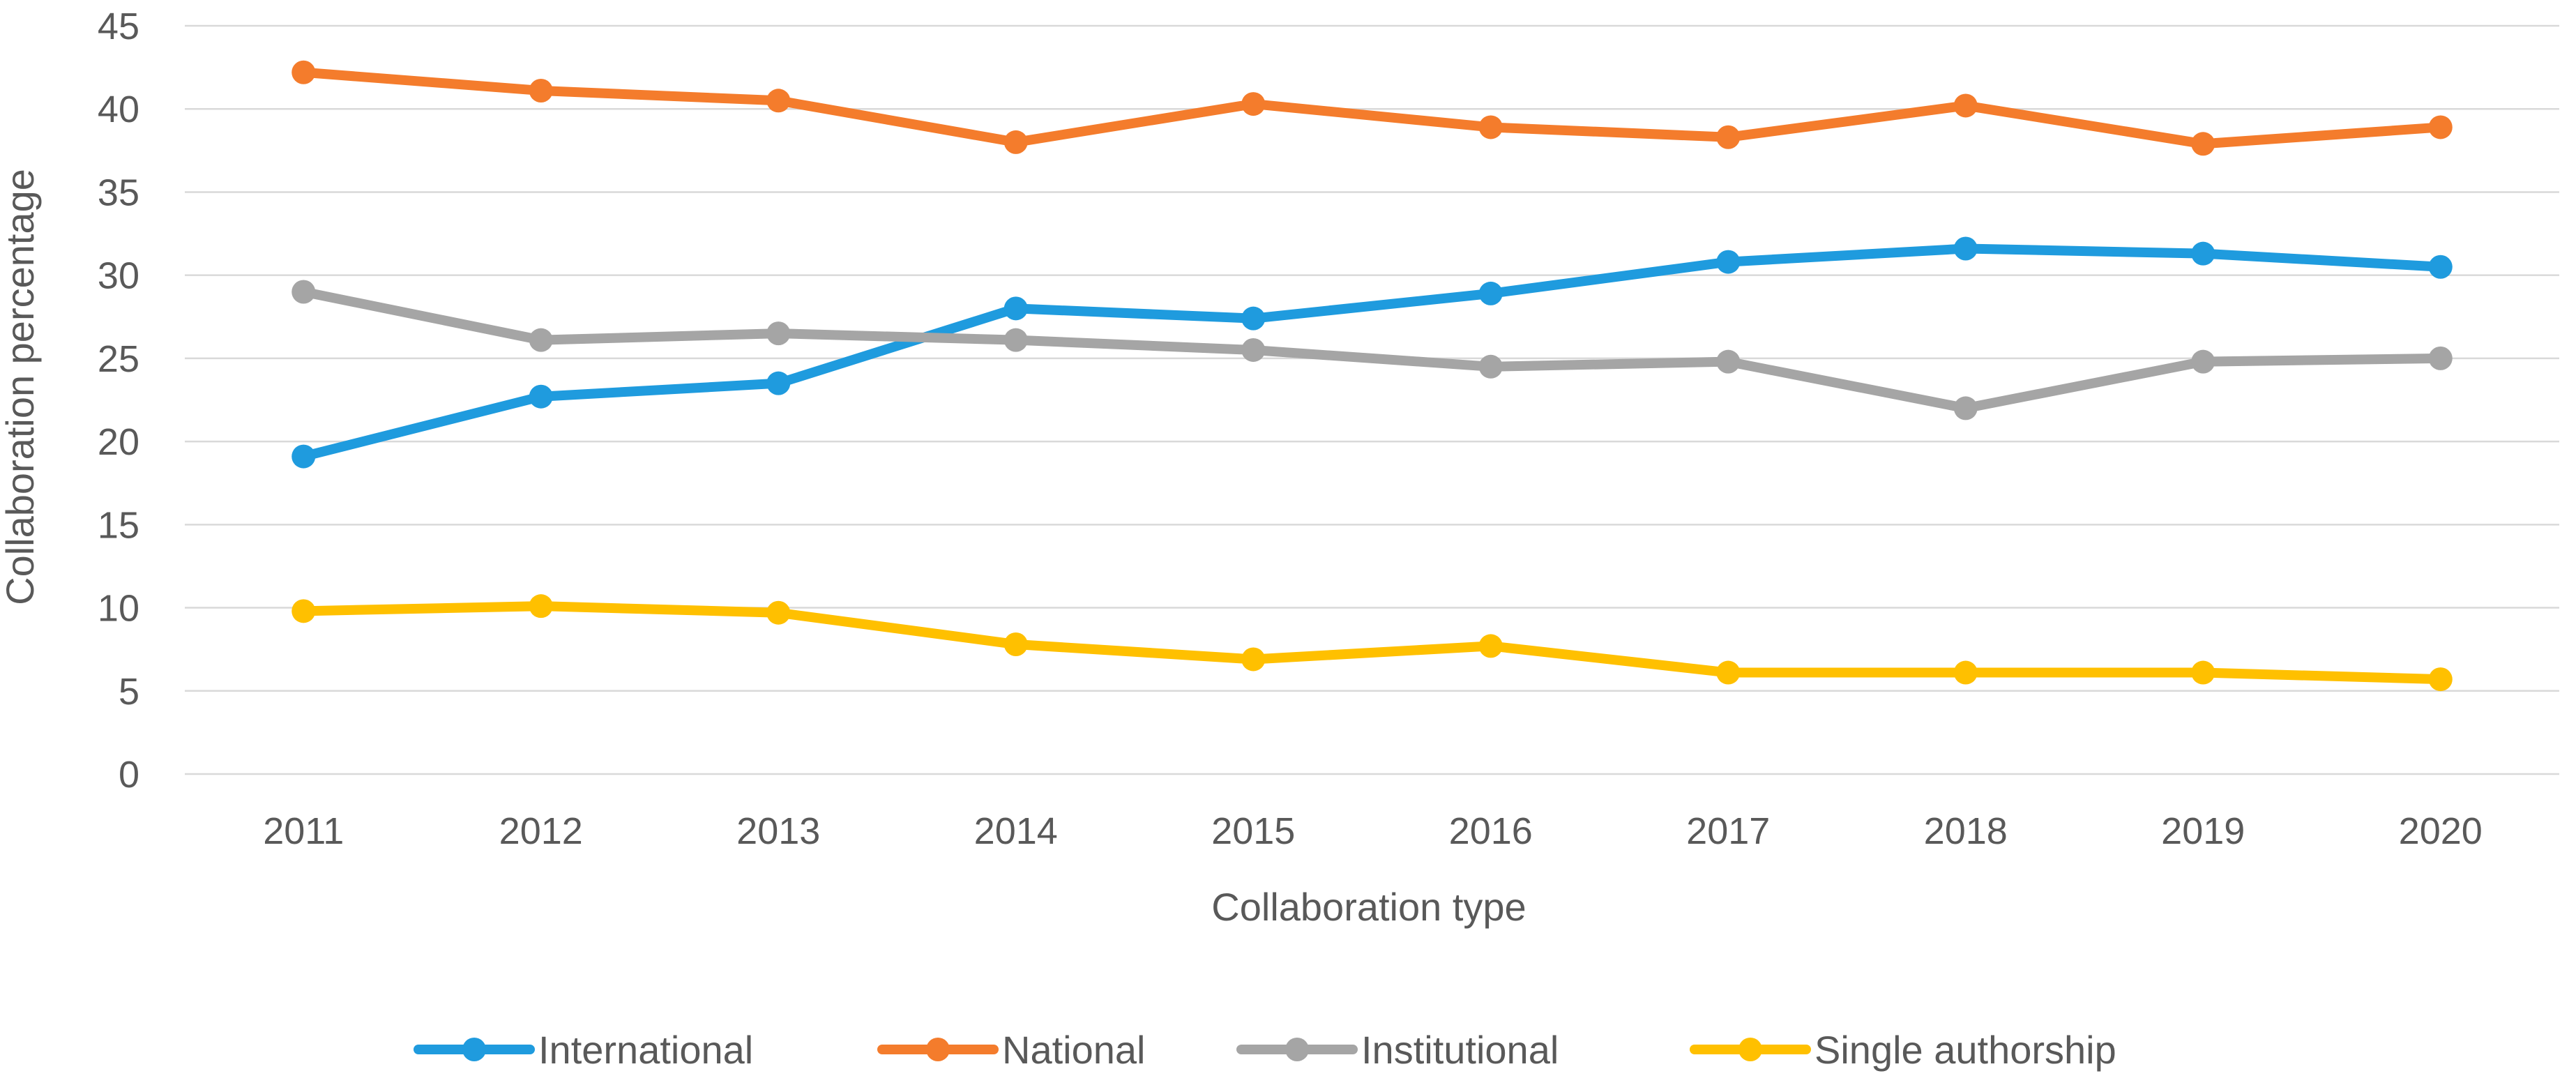 Image resolution: width=2576 pixels, height=1092 pixels. What do you see at coordinates (303, 831) in the screenshot?
I see `x-tick-label: 2011` at bounding box center [303, 831].